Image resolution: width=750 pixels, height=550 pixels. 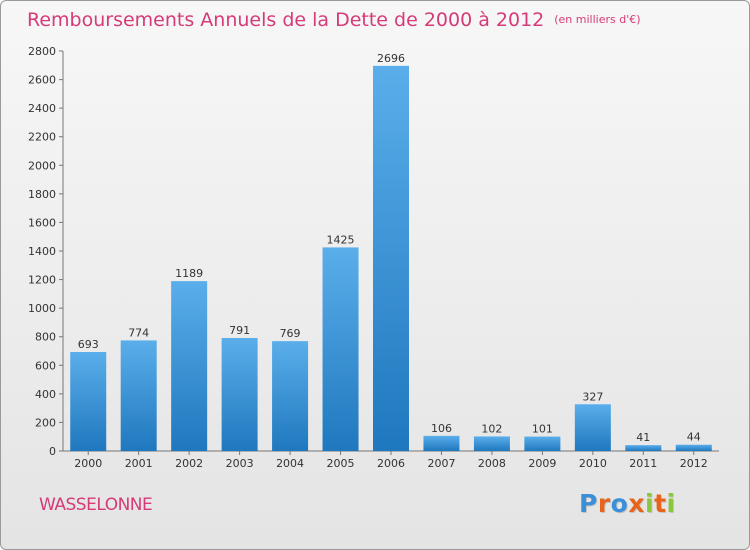 What do you see at coordinates (542, 429) in the screenshot?
I see `data-label: 101` at bounding box center [542, 429].